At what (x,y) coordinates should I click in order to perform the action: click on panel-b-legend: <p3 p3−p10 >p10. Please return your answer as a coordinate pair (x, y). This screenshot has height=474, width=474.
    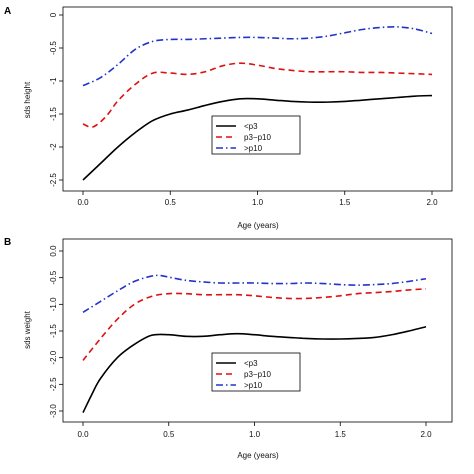
    Looking at the image, I should click on (256, 372).